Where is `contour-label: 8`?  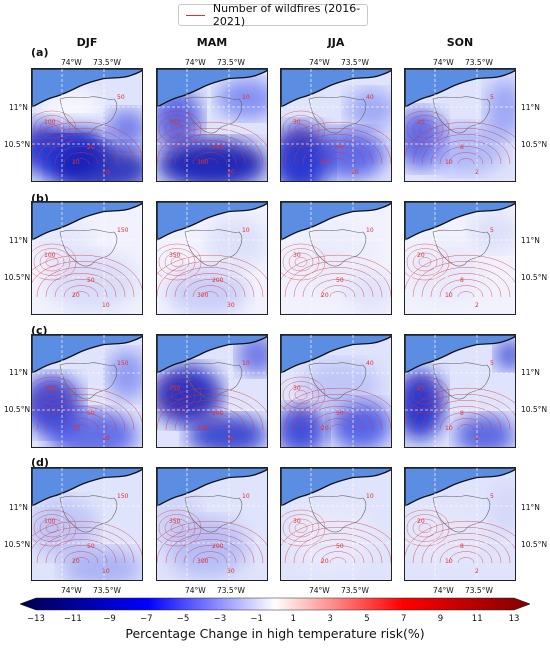
contour-label: 8 is located at coordinates (462, 413).